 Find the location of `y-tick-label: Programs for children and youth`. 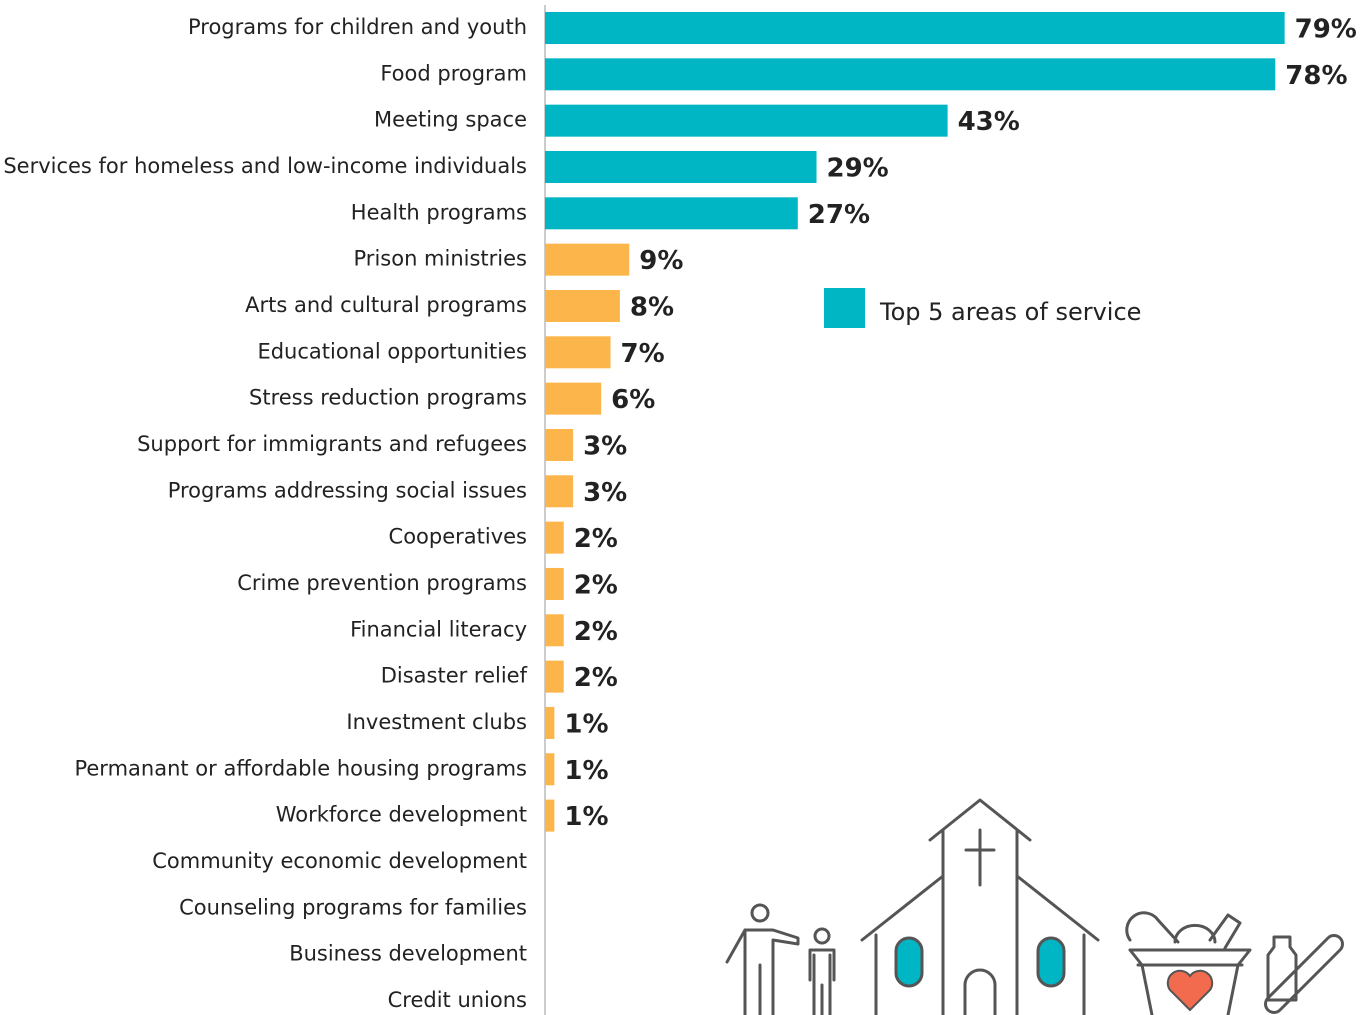

y-tick-label: Programs for children and youth is located at coordinates (357, 27).